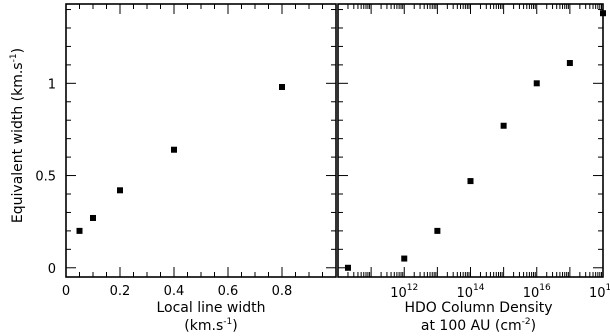 The height and width of the screenshot is (336, 610). I want to click on right-x-axis-title-line1: HDO Column Density, so click(478, 308).